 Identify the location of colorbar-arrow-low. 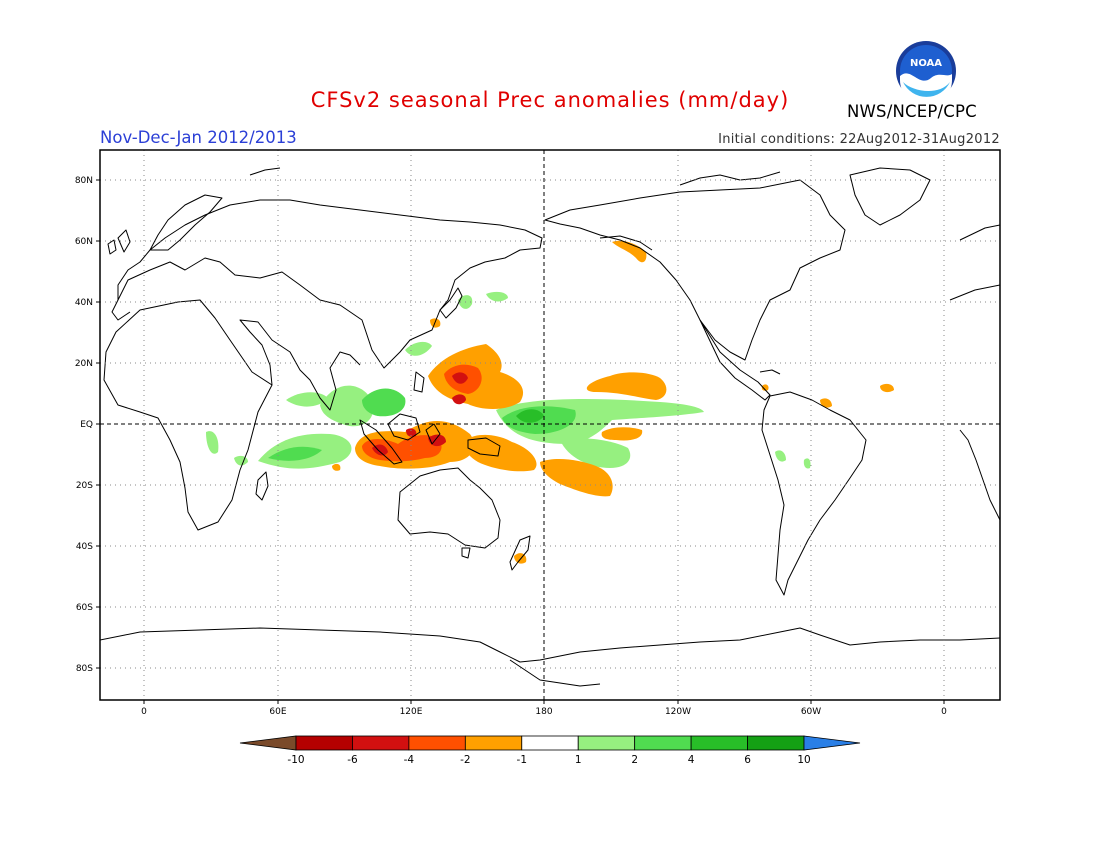
(268, 743).